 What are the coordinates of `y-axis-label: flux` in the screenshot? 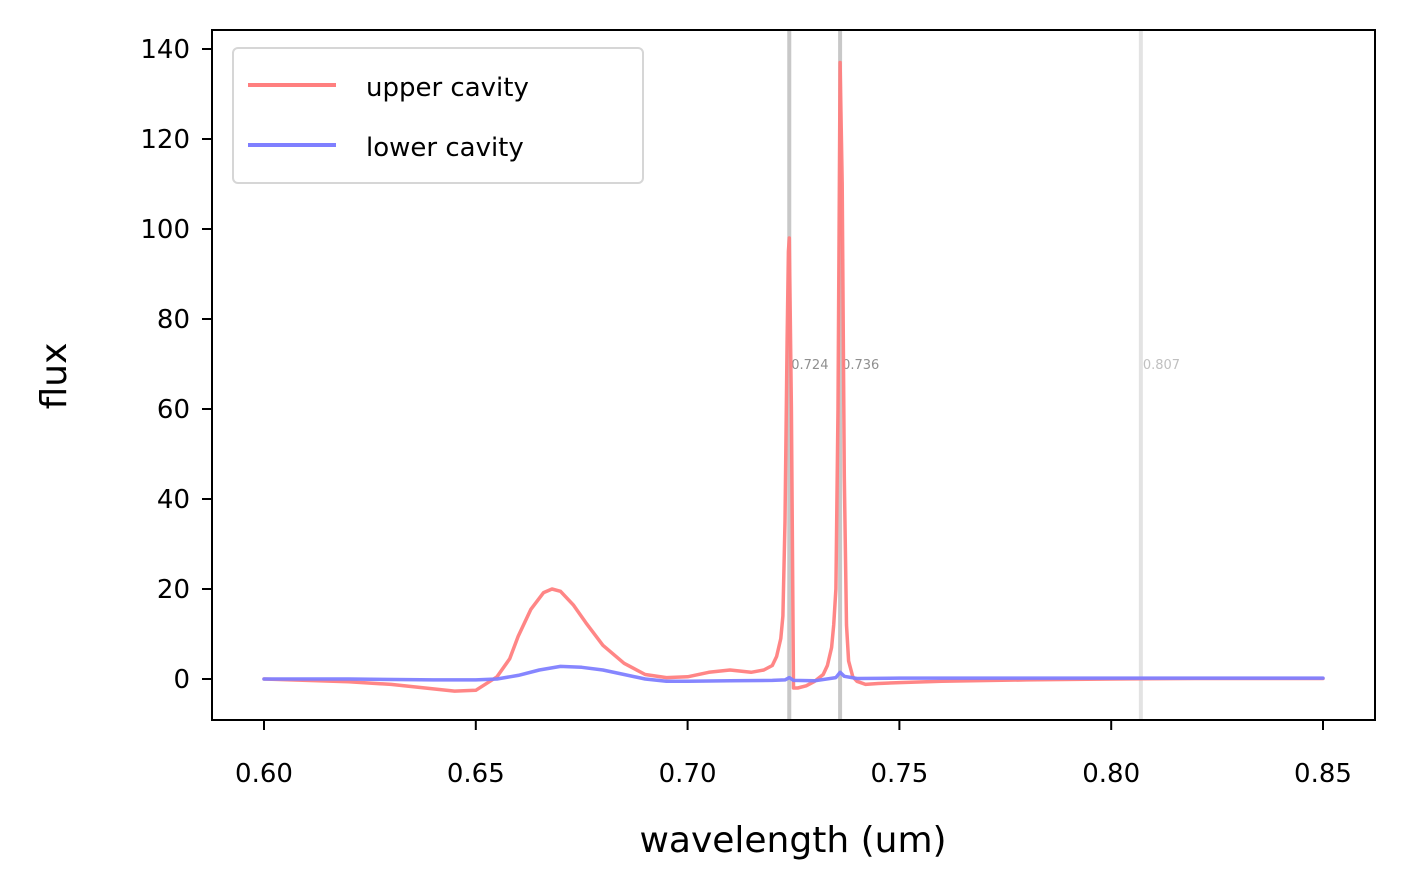 It's located at (54, 376).